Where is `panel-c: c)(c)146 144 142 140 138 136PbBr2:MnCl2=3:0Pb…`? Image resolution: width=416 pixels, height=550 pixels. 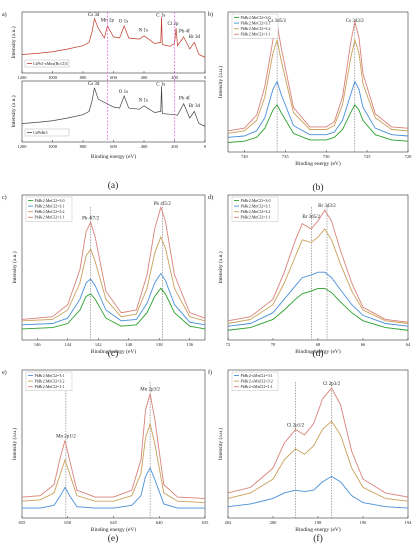
panel-c: c)(c)146 144 142 140 138 136PbBr2:MnCl2=3:0Pb… is located at coordinates (104, 276).